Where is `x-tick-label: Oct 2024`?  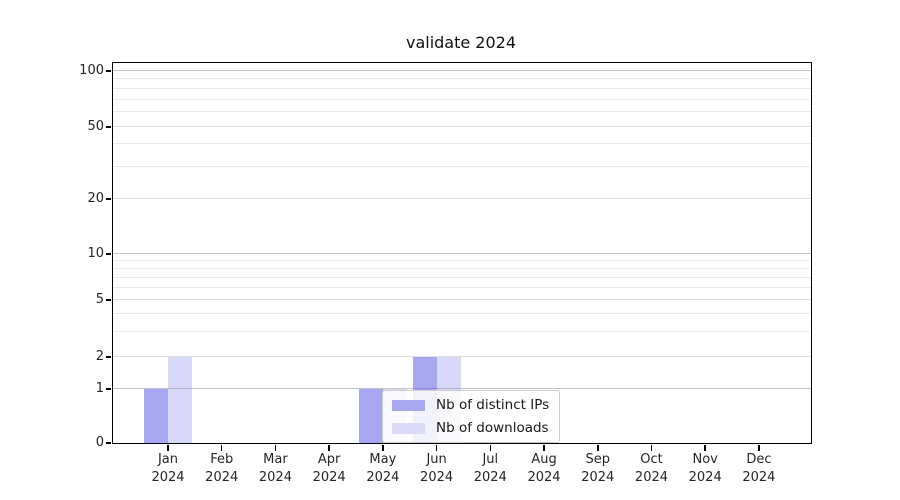
x-tick-label: Oct 2024 is located at coordinates (651, 468).